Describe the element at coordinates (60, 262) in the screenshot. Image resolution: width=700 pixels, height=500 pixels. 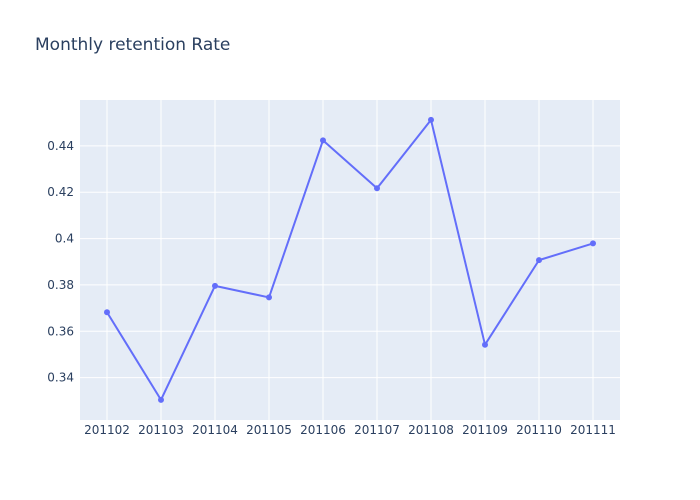
I see `y-axis: 0.34 0.36 0.38 0.4 0.42 0.44` at that location.